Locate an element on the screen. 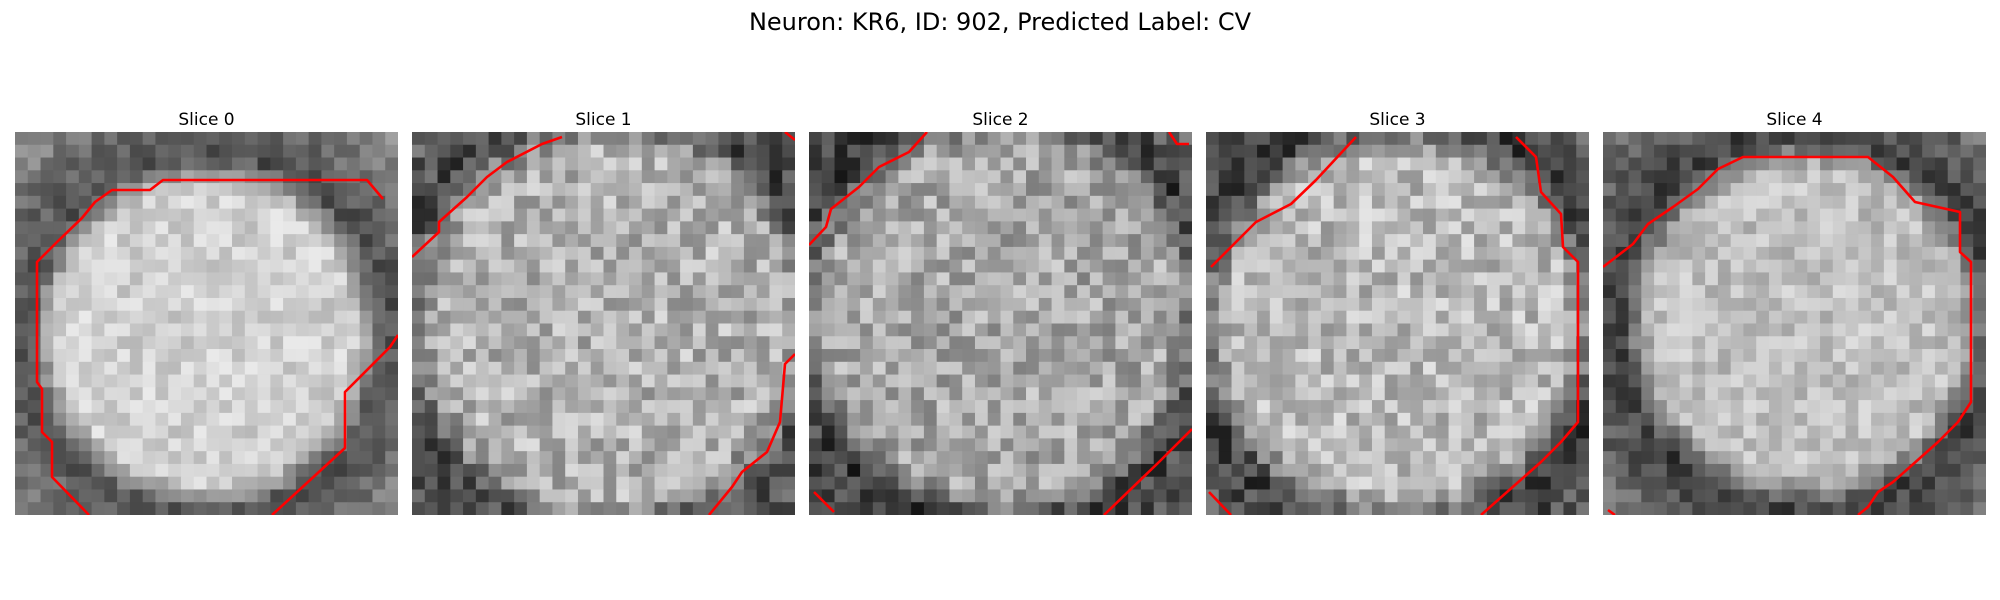 This screenshot has height=600, width=2000. slice-title: Slice 4 is located at coordinates (1794, 120).